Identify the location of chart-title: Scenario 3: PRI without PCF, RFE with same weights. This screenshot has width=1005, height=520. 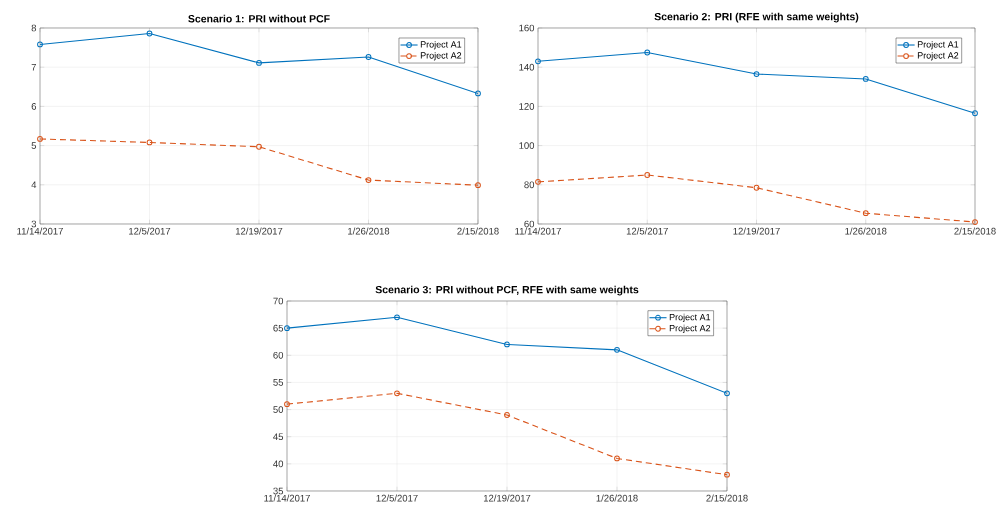
(507, 290).